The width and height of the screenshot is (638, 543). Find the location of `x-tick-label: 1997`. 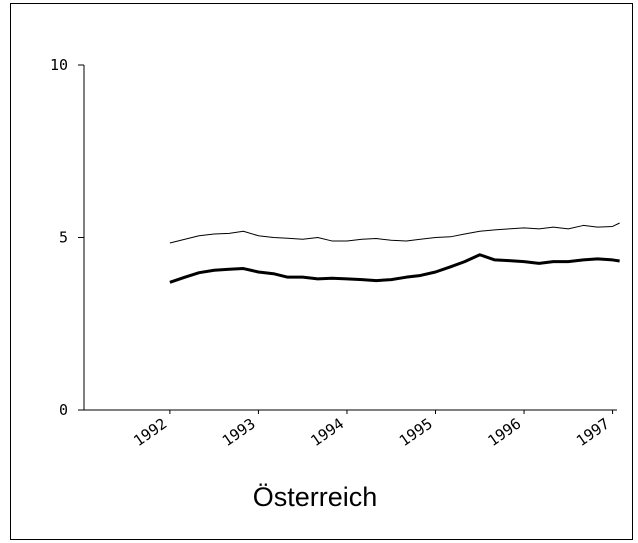

x-tick-label: 1997 is located at coordinates (593, 432).